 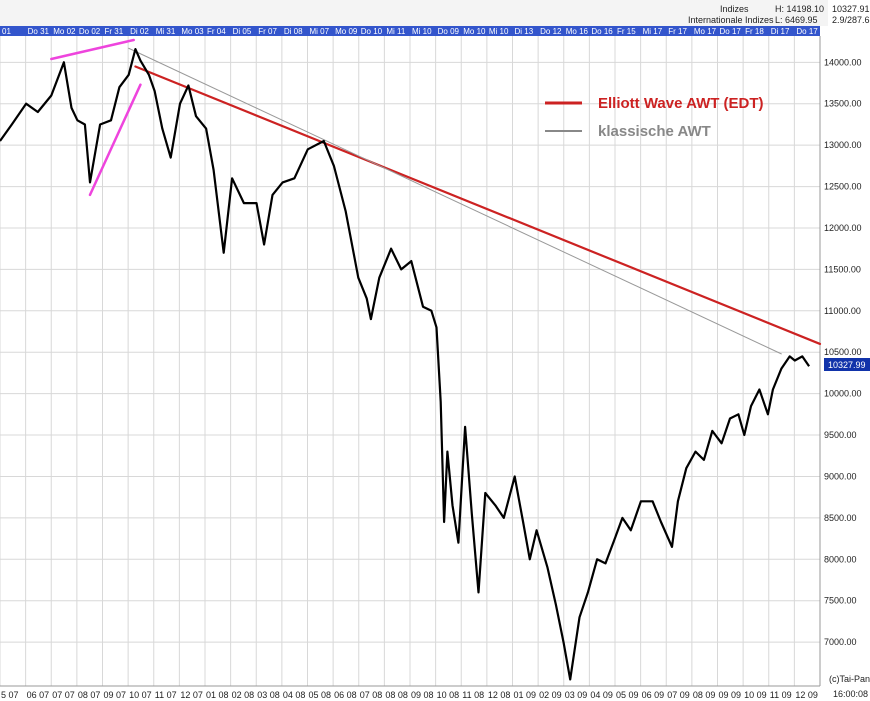 What do you see at coordinates (448, 695) in the screenshot?
I see `x-tick-label: 10 08` at bounding box center [448, 695].